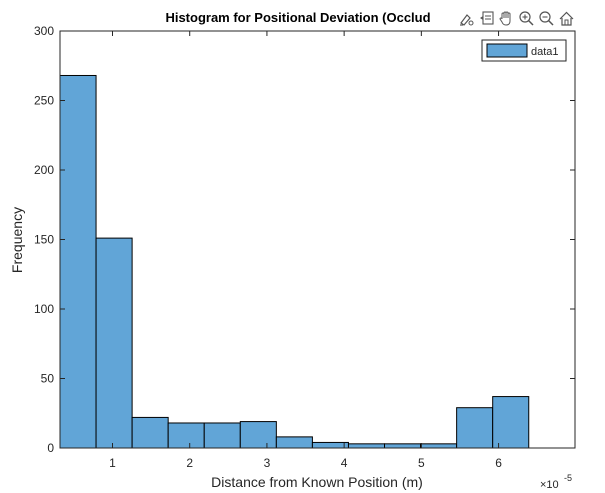 This screenshot has height=493, width=605. Describe the element at coordinates (498, 463) in the screenshot. I see `x-tick-label: 6` at that location.